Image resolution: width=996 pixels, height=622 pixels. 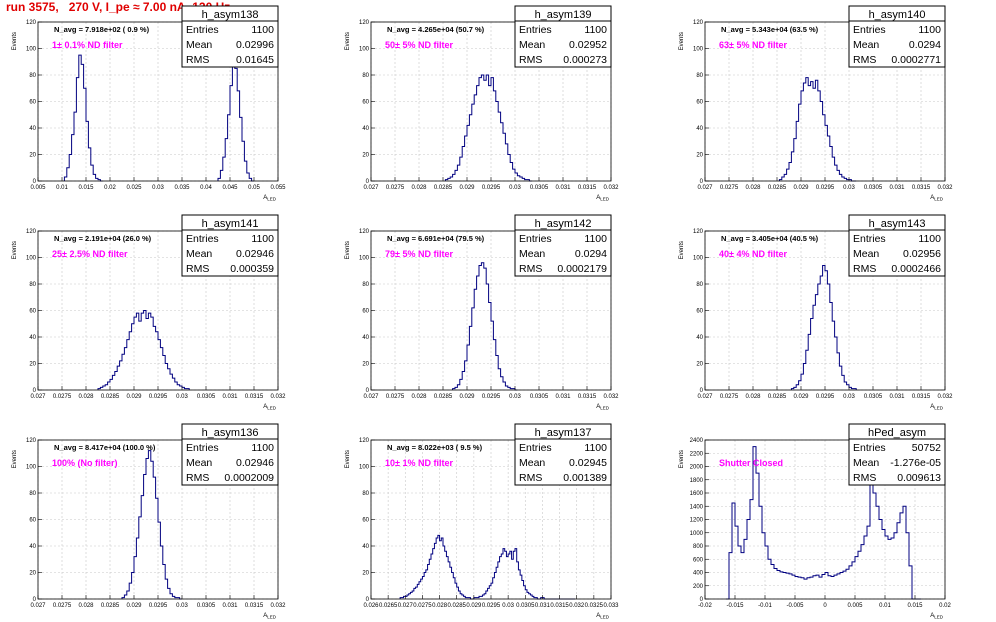 I want to click on stats-value: 0.0294, so click(x=925, y=45).